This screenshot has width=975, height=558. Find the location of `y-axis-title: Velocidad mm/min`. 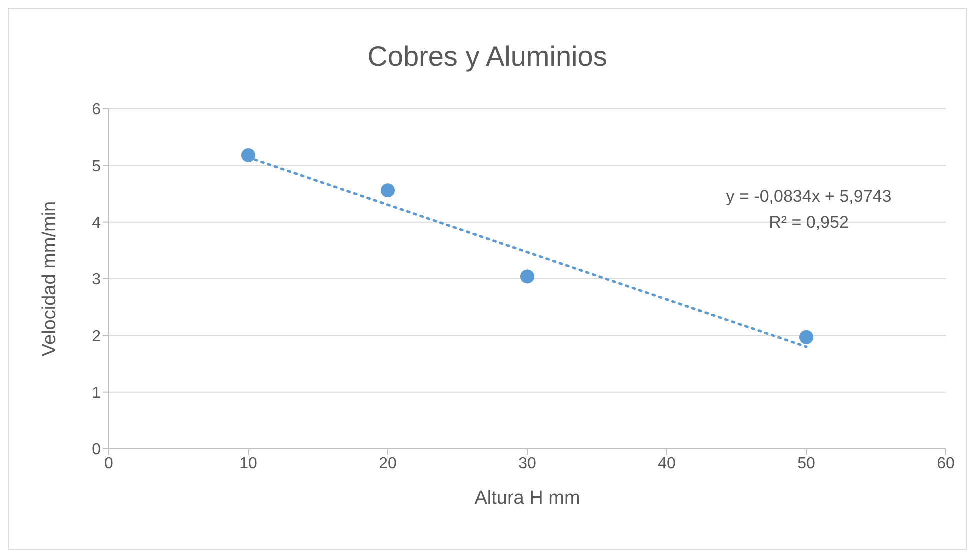

y-axis-title: Velocidad mm/min is located at coordinates (50, 279).